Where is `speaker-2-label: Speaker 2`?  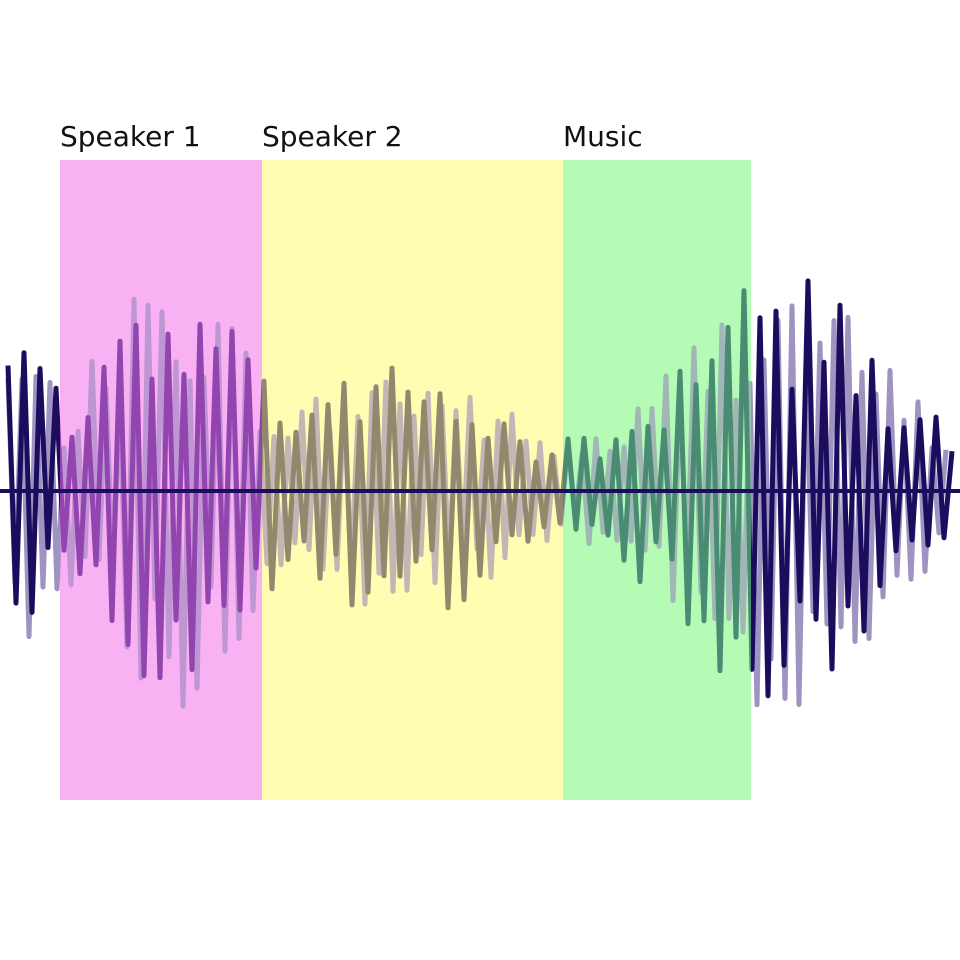 speaker-2-label: Speaker 2 is located at coordinates (332, 136).